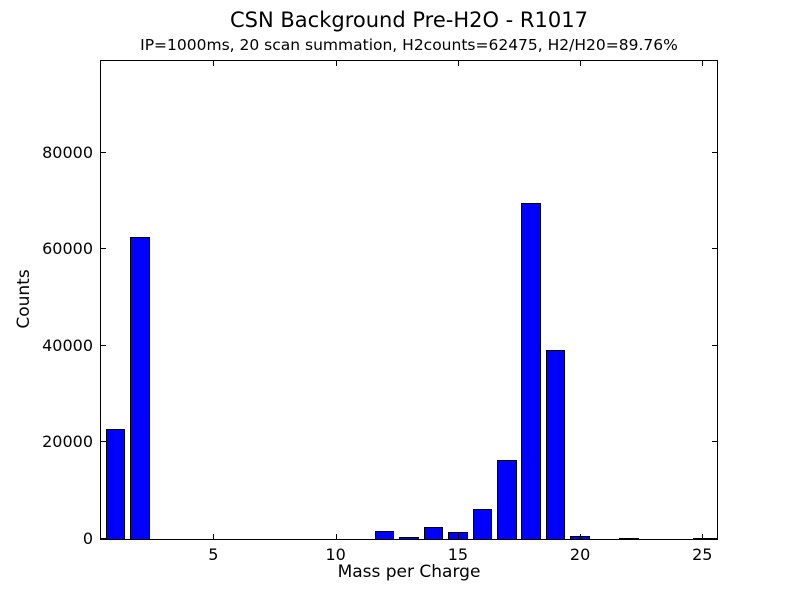 This screenshot has height=600, width=800. What do you see at coordinates (335, 554) in the screenshot?
I see `x-tick-label: 10` at bounding box center [335, 554].